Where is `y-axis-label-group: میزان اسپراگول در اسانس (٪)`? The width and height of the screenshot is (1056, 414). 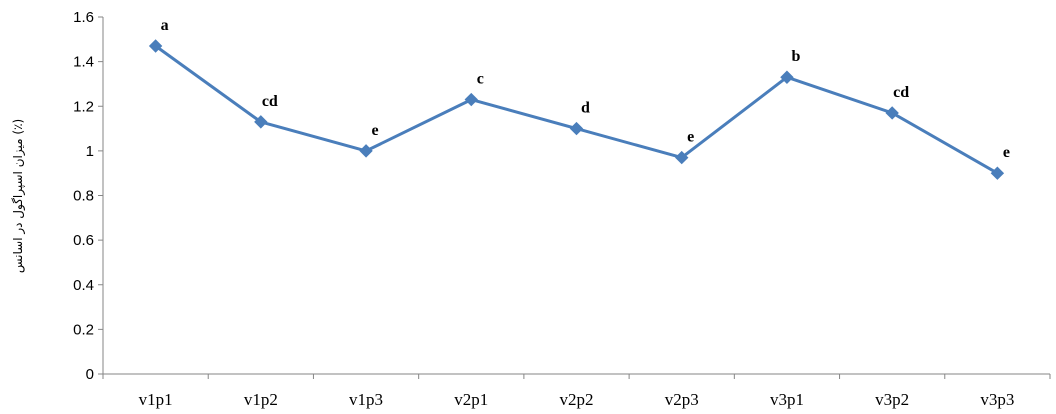 y-axis-label-group: میزان اسپراگول در اسانس (٪) is located at coordinates (18, 196).